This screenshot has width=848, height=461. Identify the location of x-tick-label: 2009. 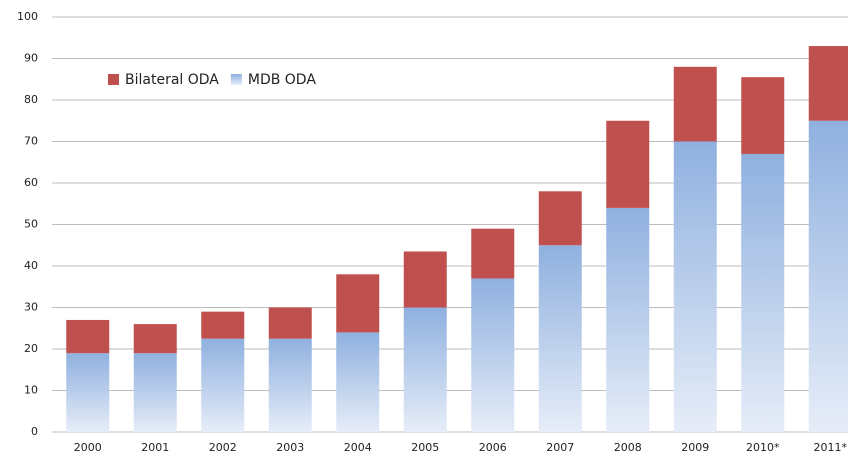
(695, 447).